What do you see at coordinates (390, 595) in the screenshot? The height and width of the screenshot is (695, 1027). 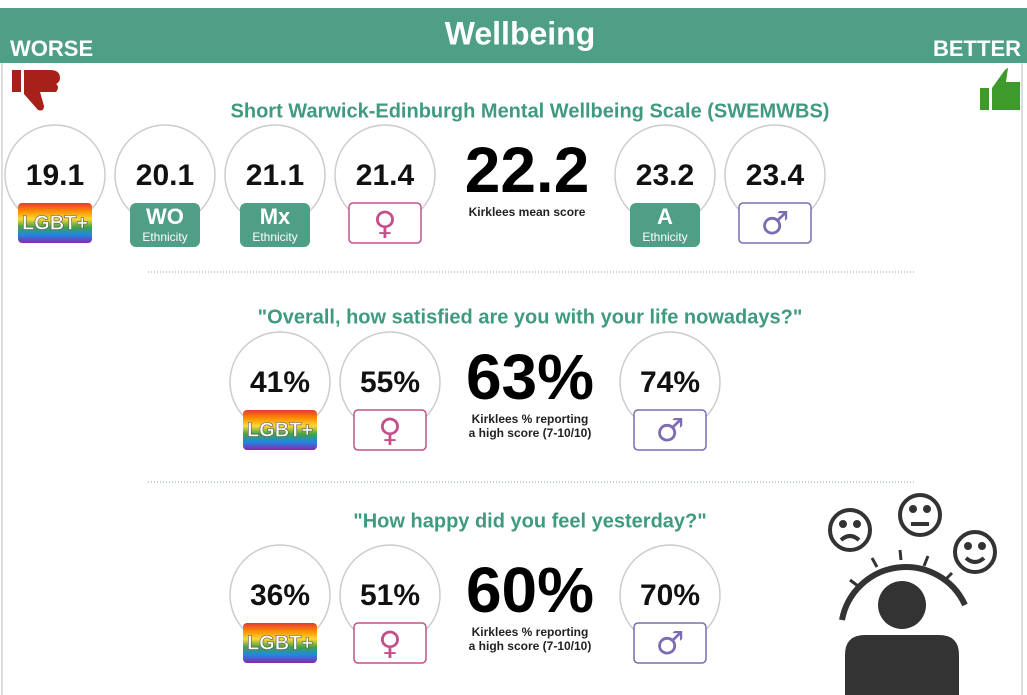 I see `value: 51%` at bounding box center [390, 595].